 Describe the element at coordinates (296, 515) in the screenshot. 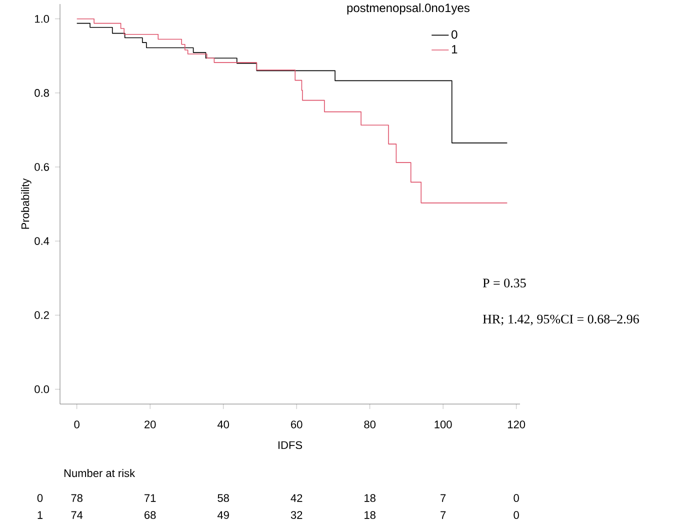

I see `text: 32` at that location.